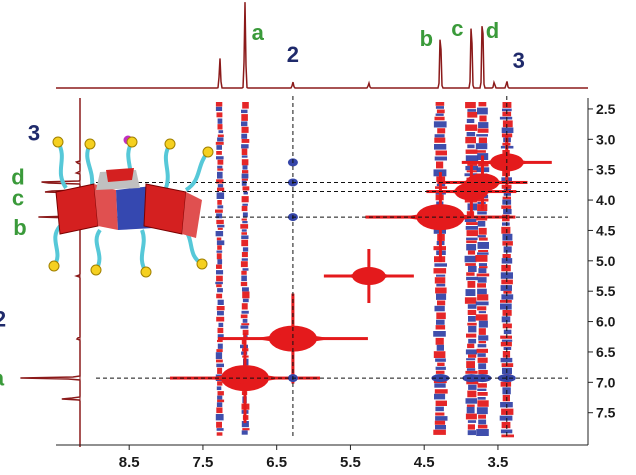 Image resolution: width=636 pixels, height=475 pixels. What do you see at coordinates (606, 352) in the screenshot?
I see `y-tick-label-8: 6.5` at bounding box center [606, 352].